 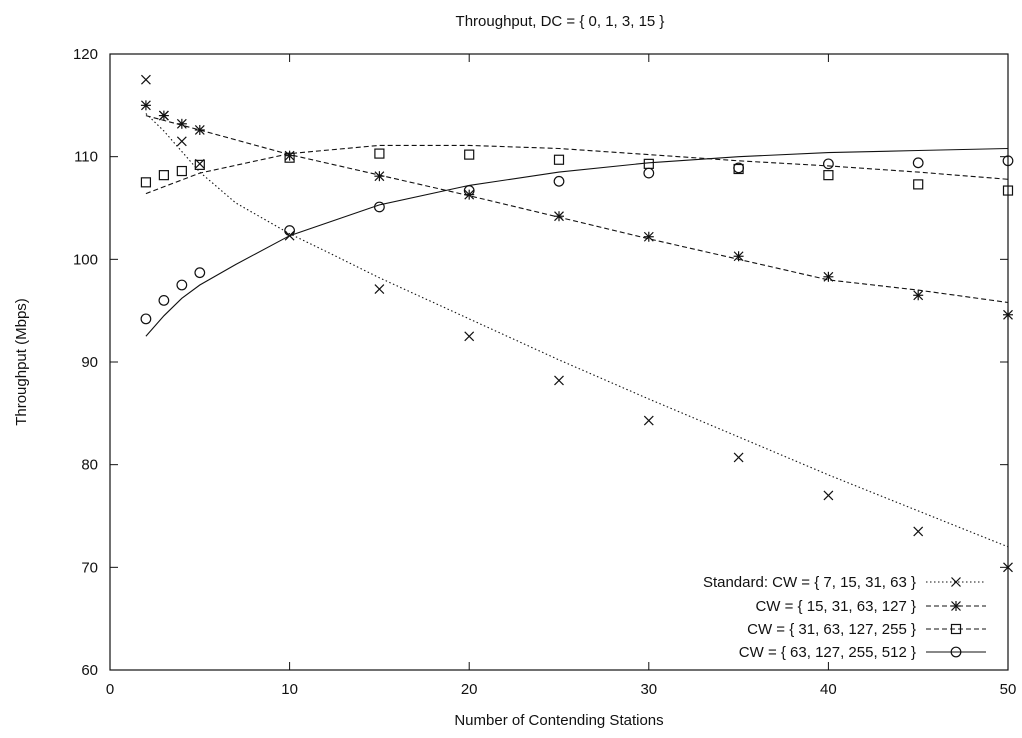 What do you see at coordinates (89, 465) in the screenshot?
I see `y-tick-label: 80` at bounding box center [89, 465].